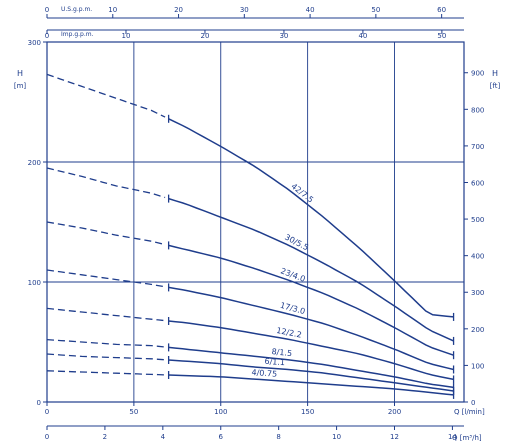 The width and height of the screenshot is (509, 445). I want to click on curve-label: 8/1.5, so click(281, 352).